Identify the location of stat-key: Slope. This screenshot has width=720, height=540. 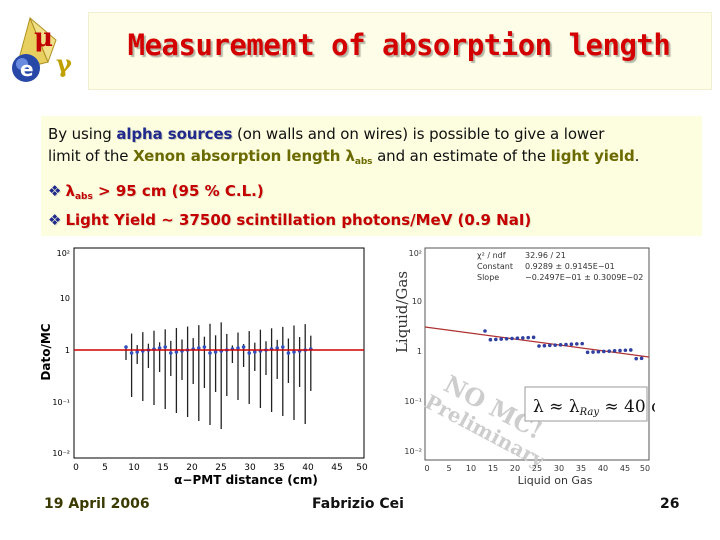
(488, 277).